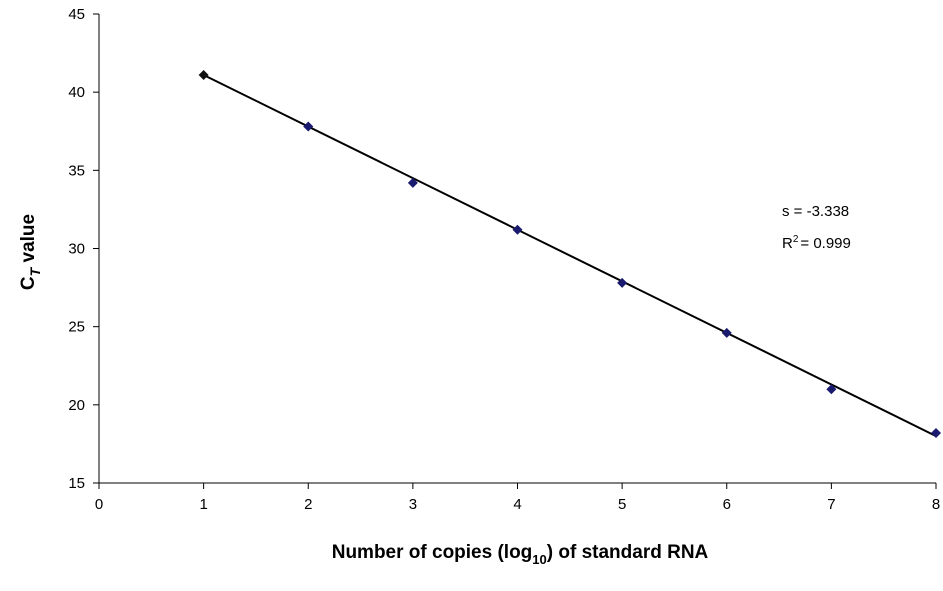  Describe the element at coordinates (815, 211) in the screenshot. I see `slope-annotation: s = -3.338` at that location.